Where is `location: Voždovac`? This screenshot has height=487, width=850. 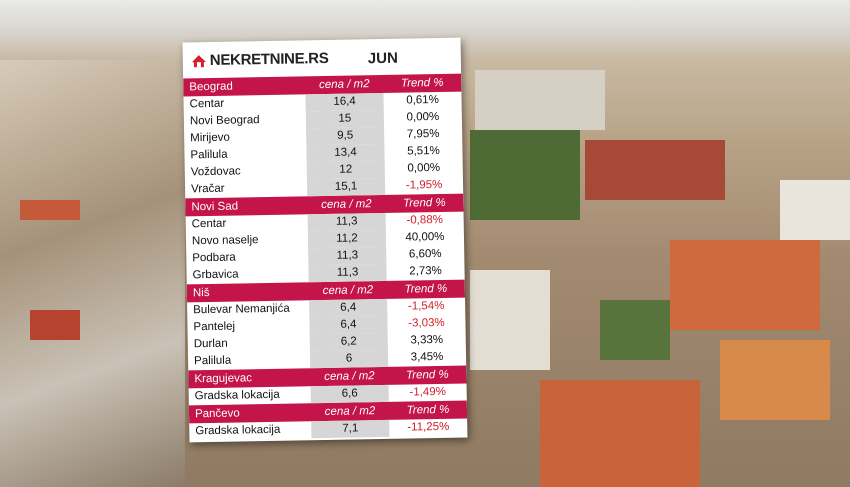
location: Voždovac is located at coordinates (215, 172).